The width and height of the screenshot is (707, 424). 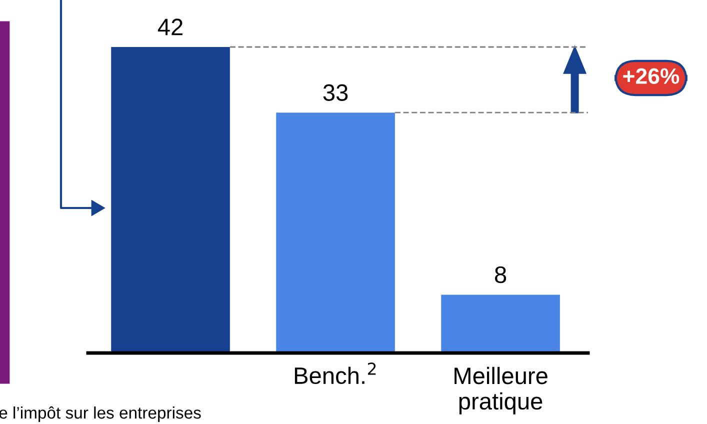 I want to click on data-label: 42, so click(x=170, y=27).